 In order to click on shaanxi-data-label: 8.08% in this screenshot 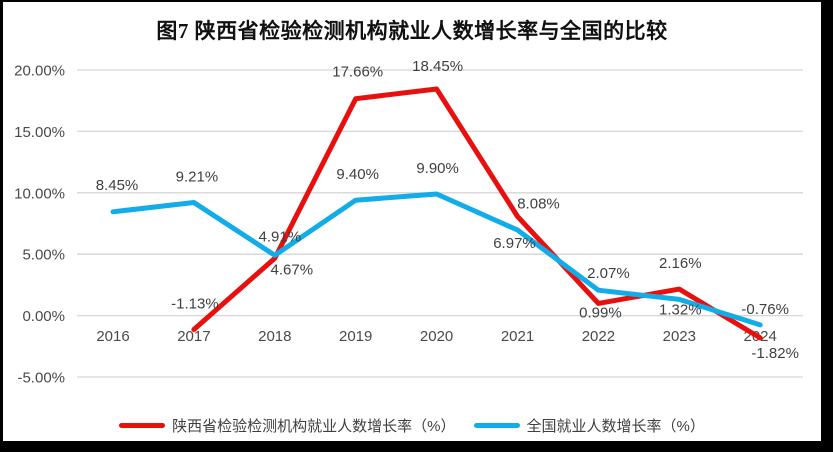, I will do `click(538, 203)`.